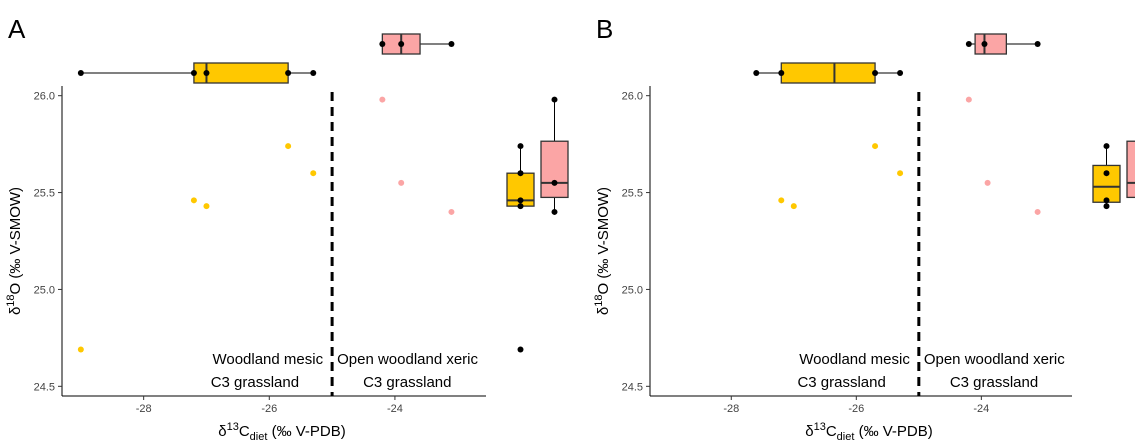 The image size is (1135, 440). What do you see at coordinates (604, 29) in the screenshot?
I see `panel-letter: B` at bounding box center [604, 29].